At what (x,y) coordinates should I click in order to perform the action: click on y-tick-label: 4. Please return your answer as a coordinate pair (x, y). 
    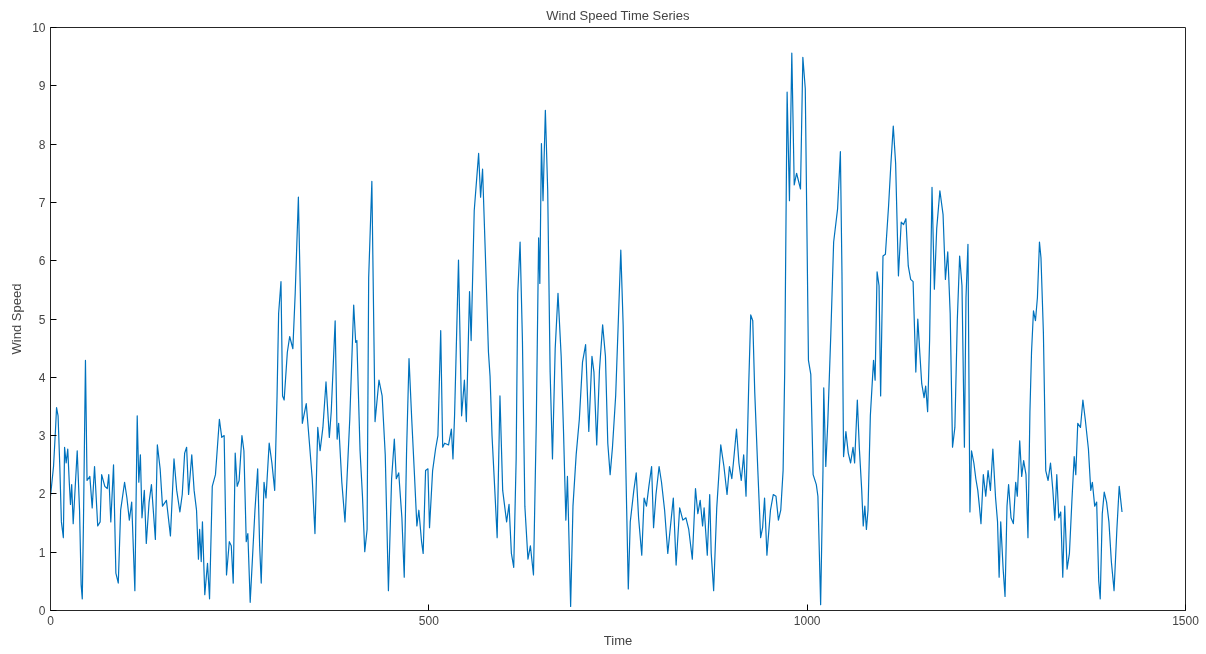
    Looking at the image, I should click on (42, 377).